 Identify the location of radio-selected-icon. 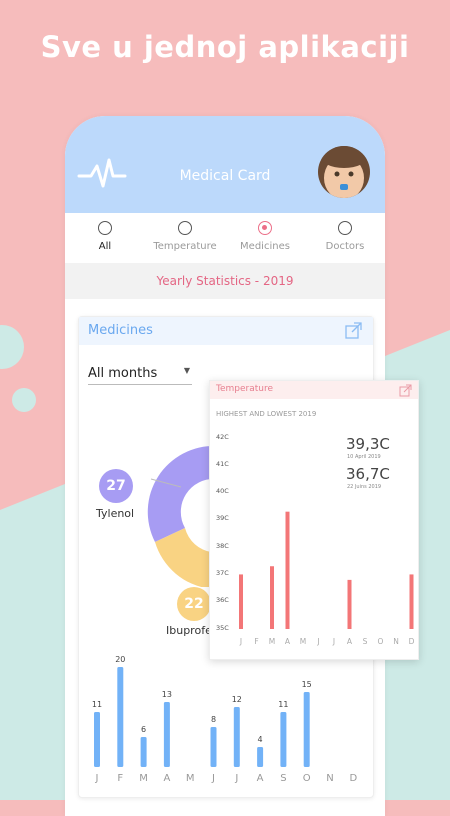
(265, 228).